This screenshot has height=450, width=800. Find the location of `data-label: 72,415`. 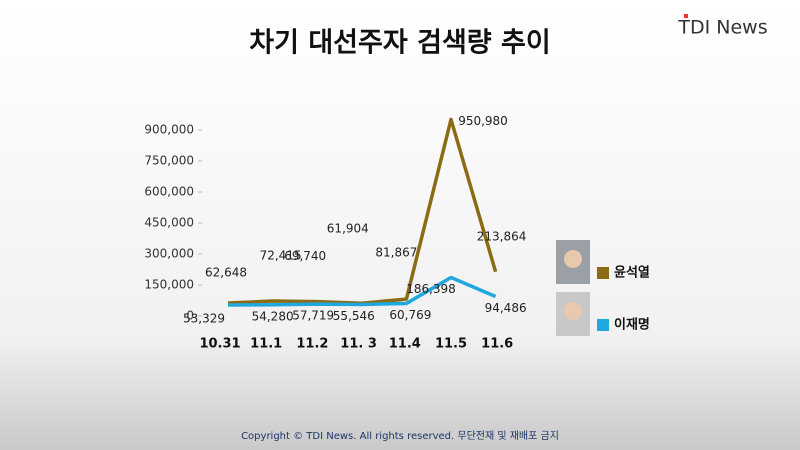

data-label: 72,415 is located at coordinates (281, 256).